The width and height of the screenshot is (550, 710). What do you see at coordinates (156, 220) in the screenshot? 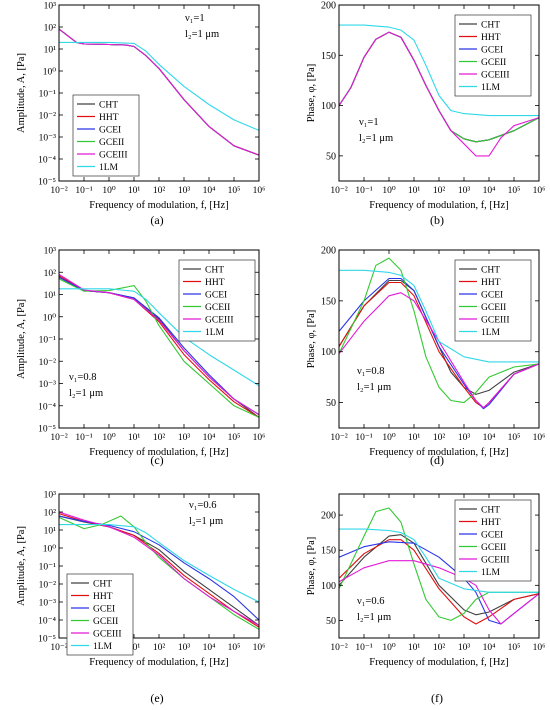
I see `panel-caption: (a)` at bounding box center [156, 220].